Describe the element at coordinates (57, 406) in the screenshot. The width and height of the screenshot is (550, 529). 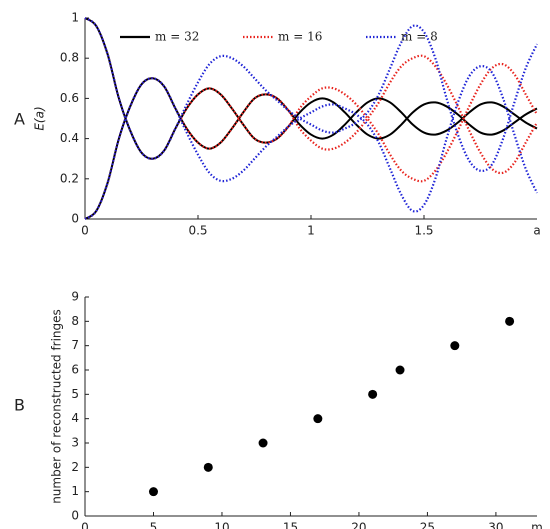
I see `y-axis-label: number of reconstructed fringes` at that location.